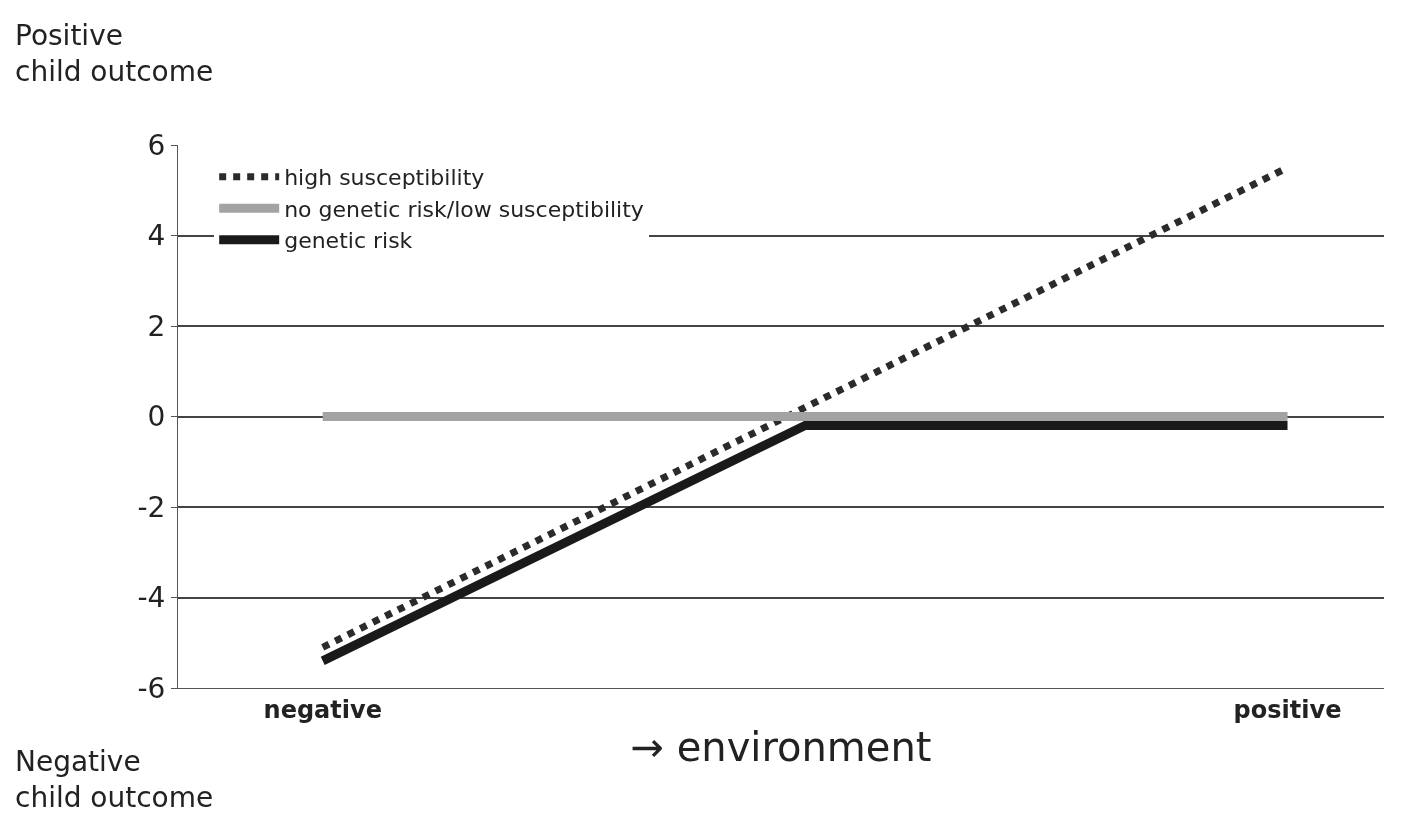 The width and height of the screenshot is (1414, 825). I want to click on x-tick-label: positive, so click(1287, 709).